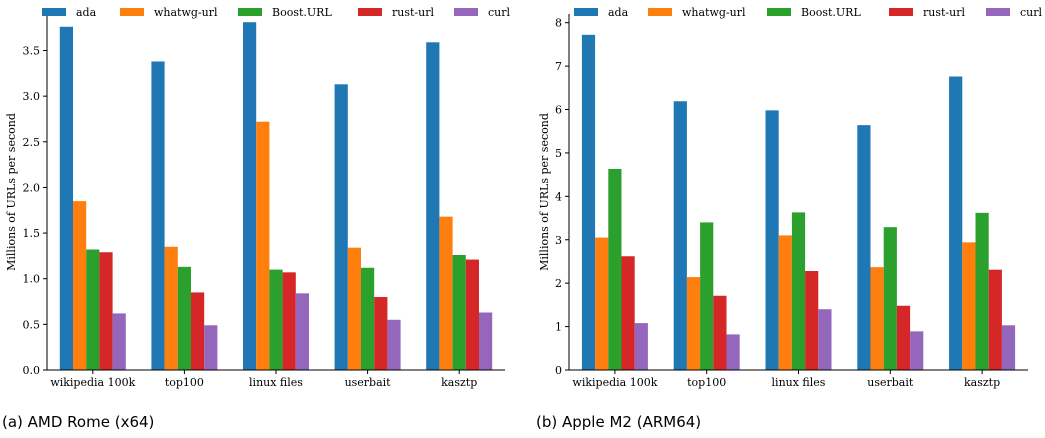 This screenshot has width=1045, height=438. What do you see at coordinates (558, 23) in the screenshot?
I see `y-tick-label: 8` at bounding box center [558, 23].